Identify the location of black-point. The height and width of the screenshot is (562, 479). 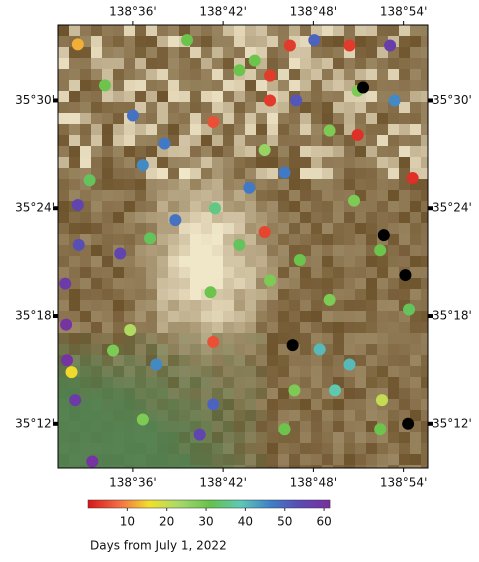
(408, 423).